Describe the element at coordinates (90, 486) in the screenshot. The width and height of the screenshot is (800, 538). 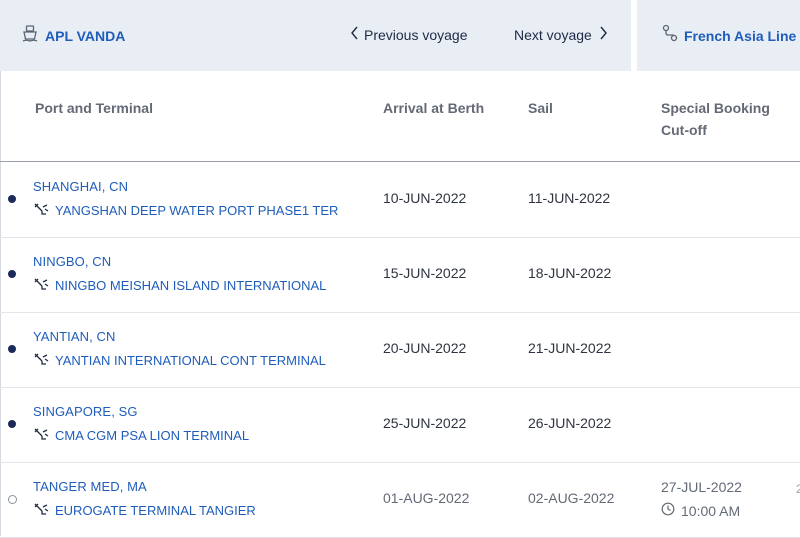
I see `port-city-link: TANGER MED, MA` at that location.